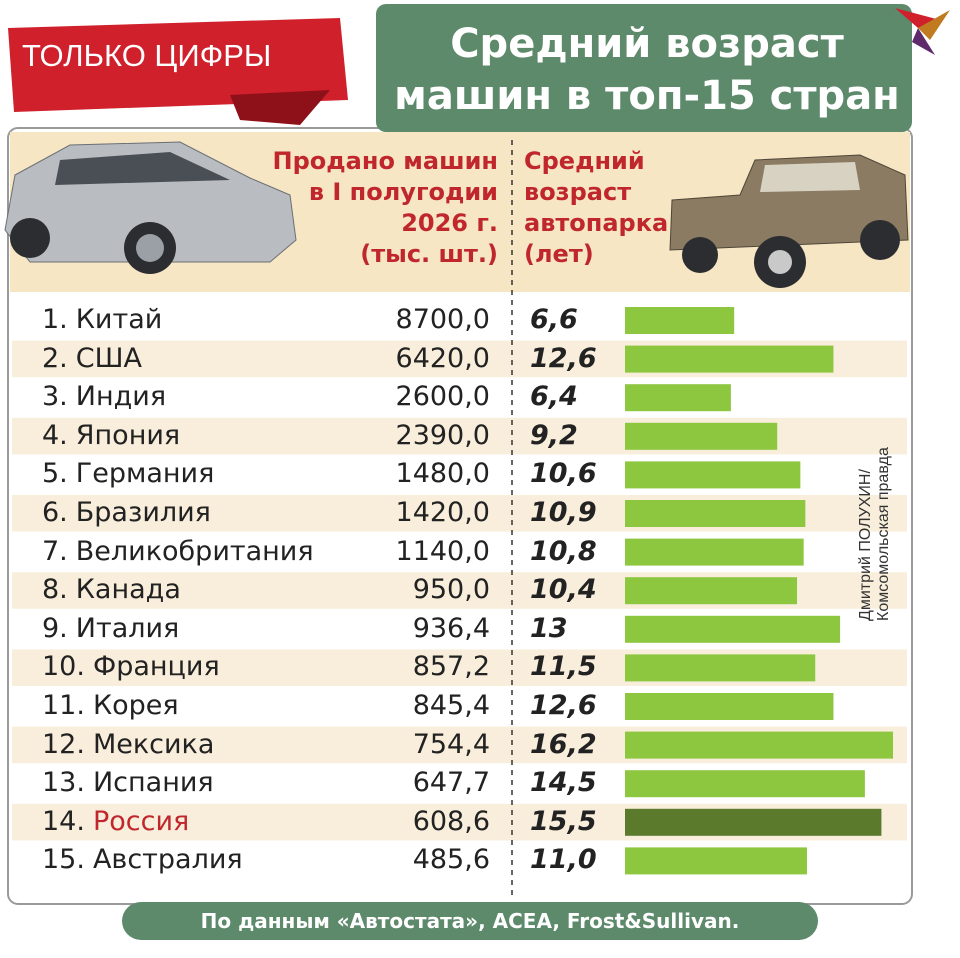 Image resolution: width=960 pixels, height=958 pixels. I want to click on rank: 14., so click(63, 821).